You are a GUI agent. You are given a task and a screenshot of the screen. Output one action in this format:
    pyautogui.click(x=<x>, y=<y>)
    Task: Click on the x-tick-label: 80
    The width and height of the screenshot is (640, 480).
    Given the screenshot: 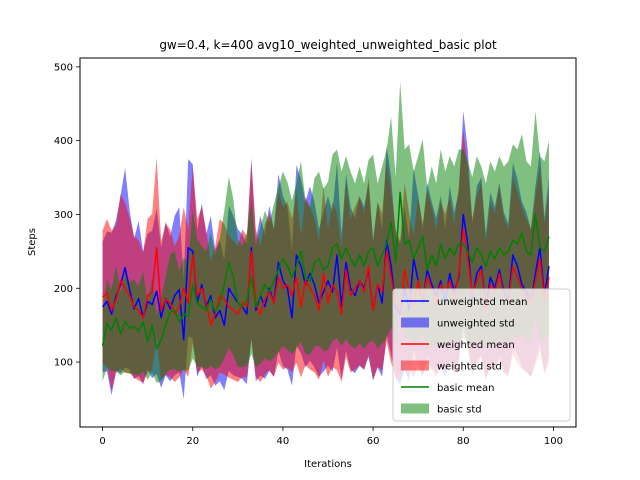 What is the action you would take?
    pyautogui.click(x=463, y=441)
    